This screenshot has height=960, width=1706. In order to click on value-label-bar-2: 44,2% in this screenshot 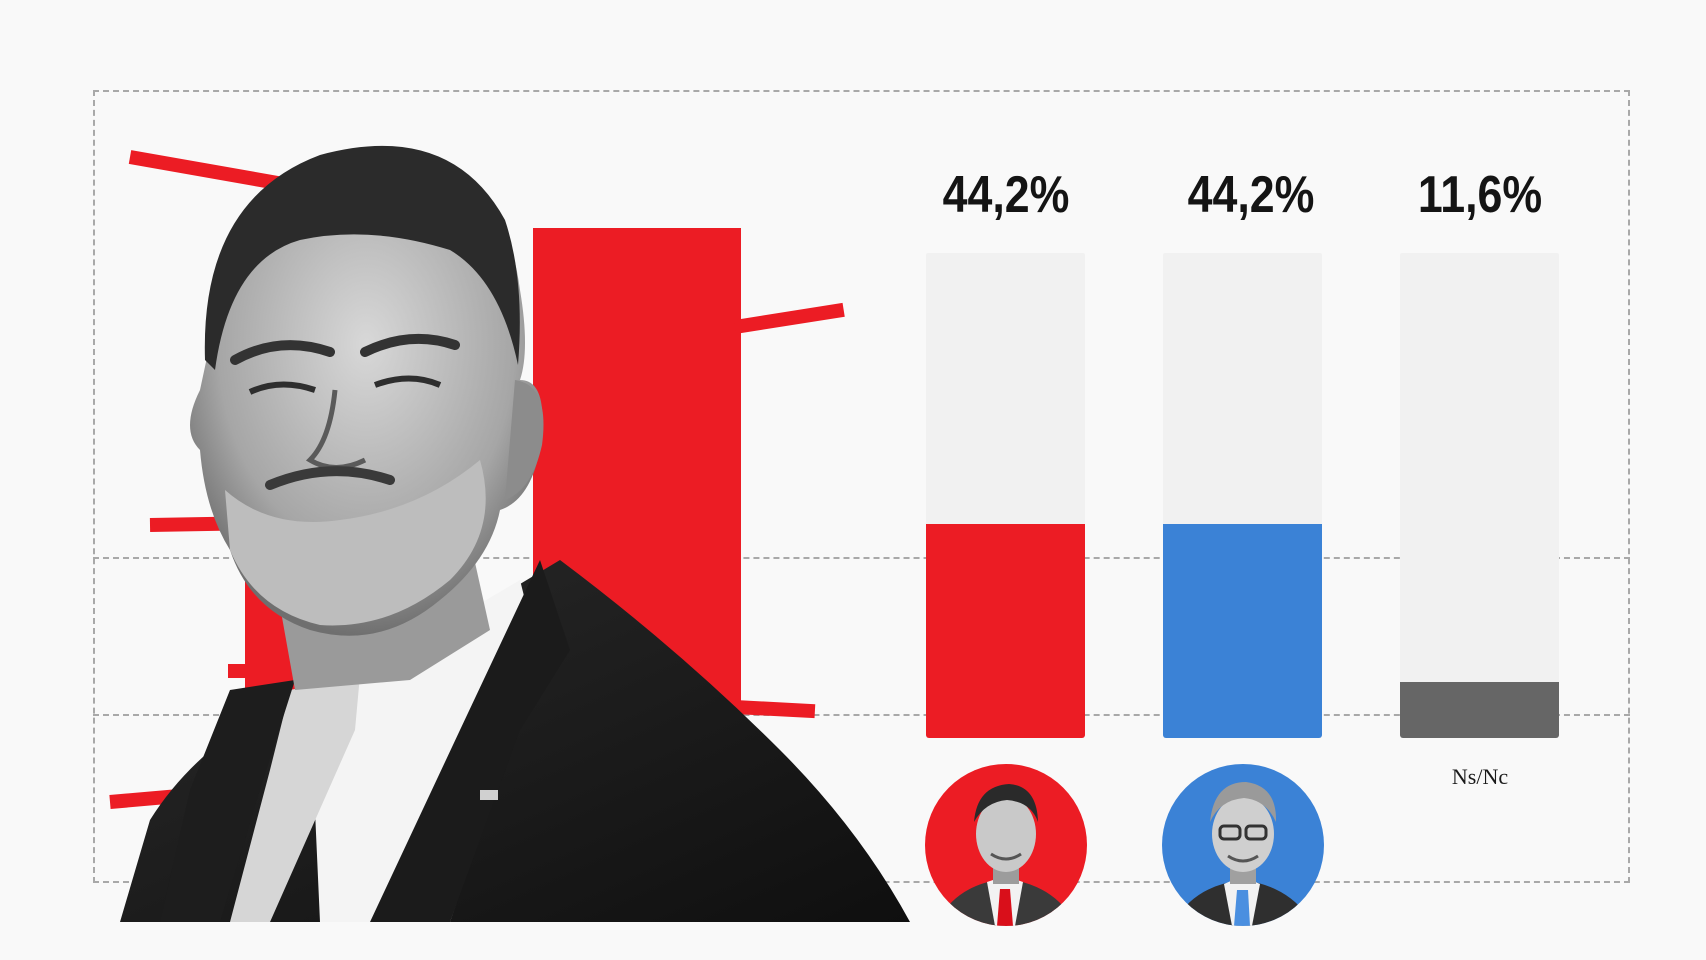, I will do `click(1251, 195)`.